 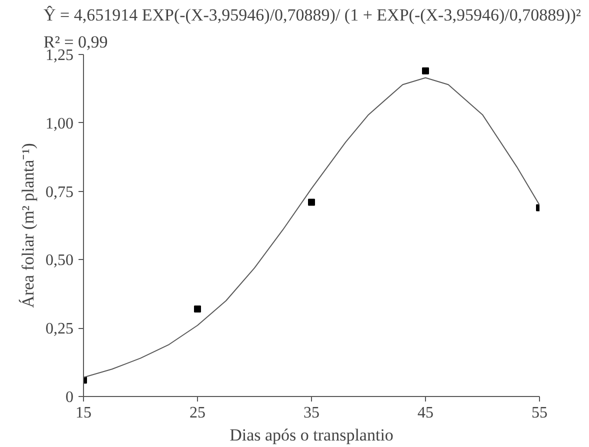 What do you see at coordinates (313, 15) in the screenshot?
I see `text: Ŷ = 4,651914 EXP(-(X-3,95946)/0,70889)/ (1 + EXP(-(X-3,95946)/0,70889))²` at bounding box center [313, 15].